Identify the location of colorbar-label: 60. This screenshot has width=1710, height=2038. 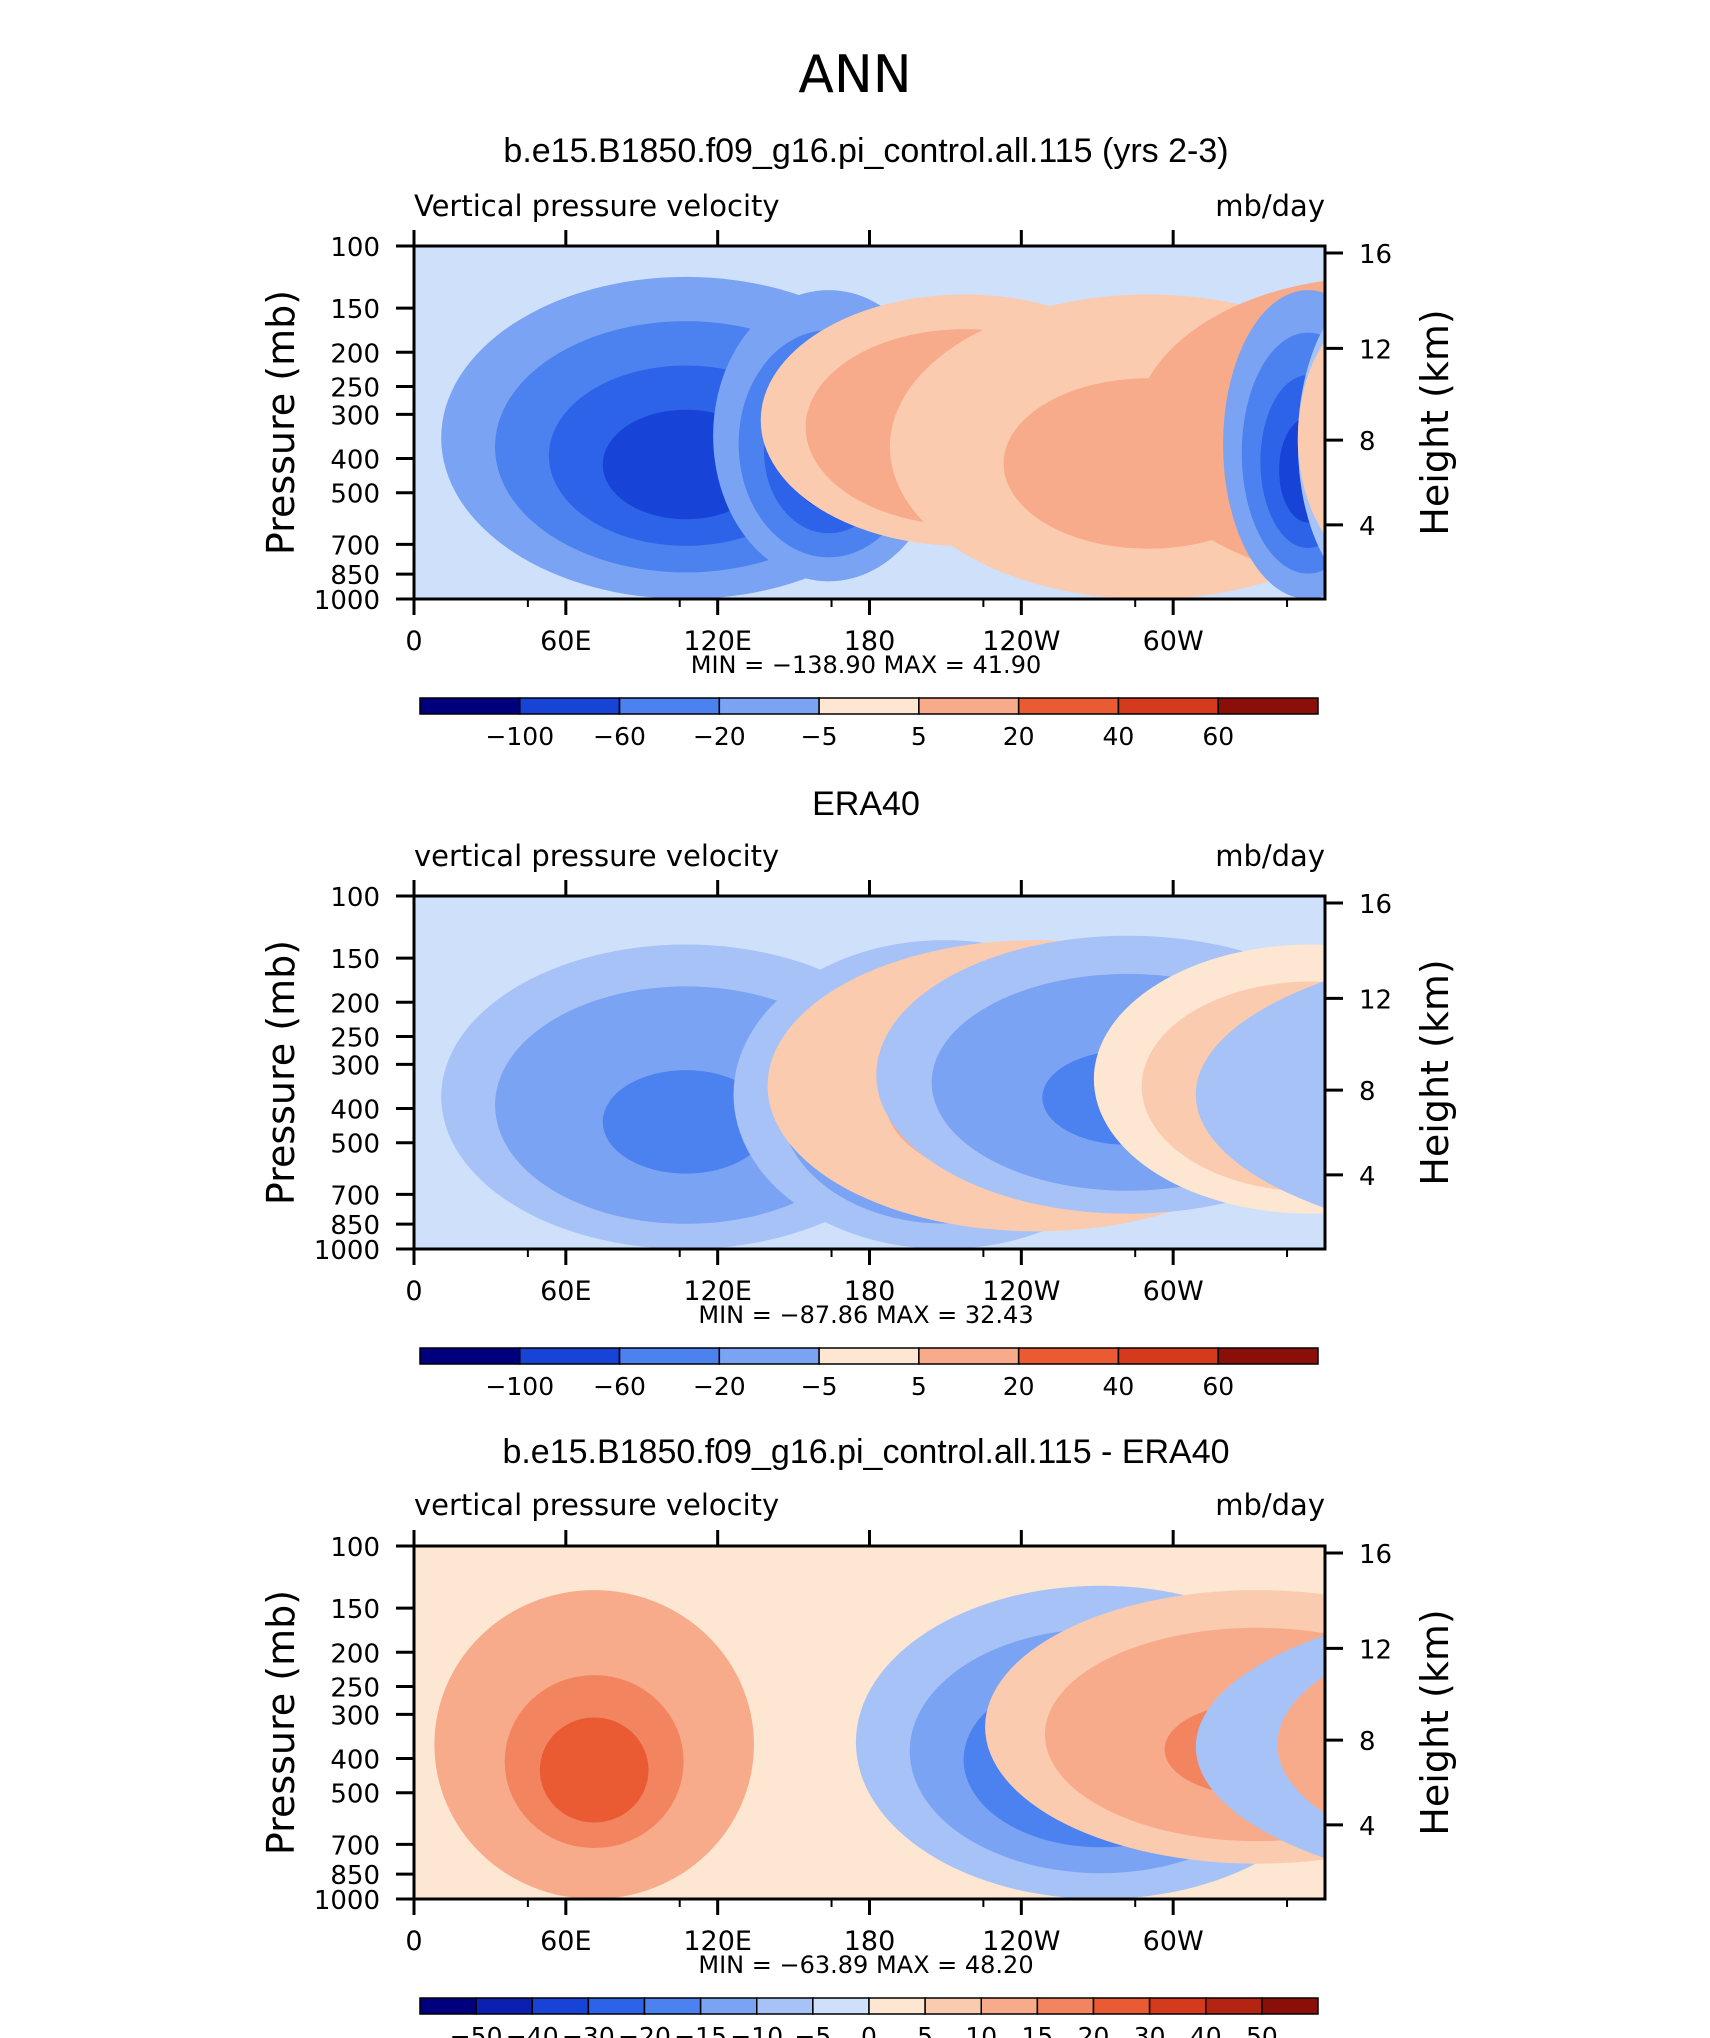
(1218, 1386).